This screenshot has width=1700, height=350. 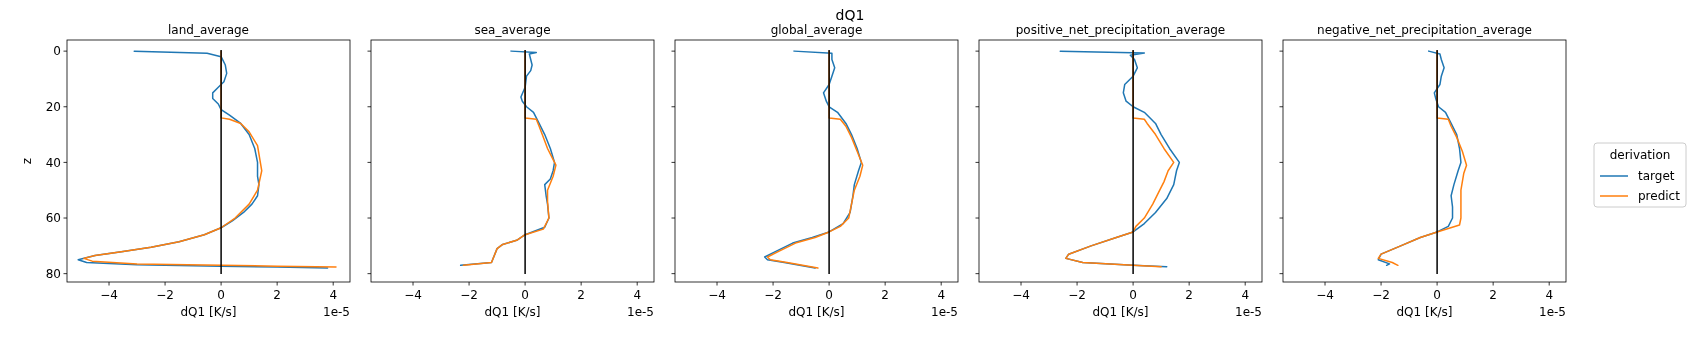 I want to click on chart-title: positive_net_precipitation_average, so click(x=1120, y=30).